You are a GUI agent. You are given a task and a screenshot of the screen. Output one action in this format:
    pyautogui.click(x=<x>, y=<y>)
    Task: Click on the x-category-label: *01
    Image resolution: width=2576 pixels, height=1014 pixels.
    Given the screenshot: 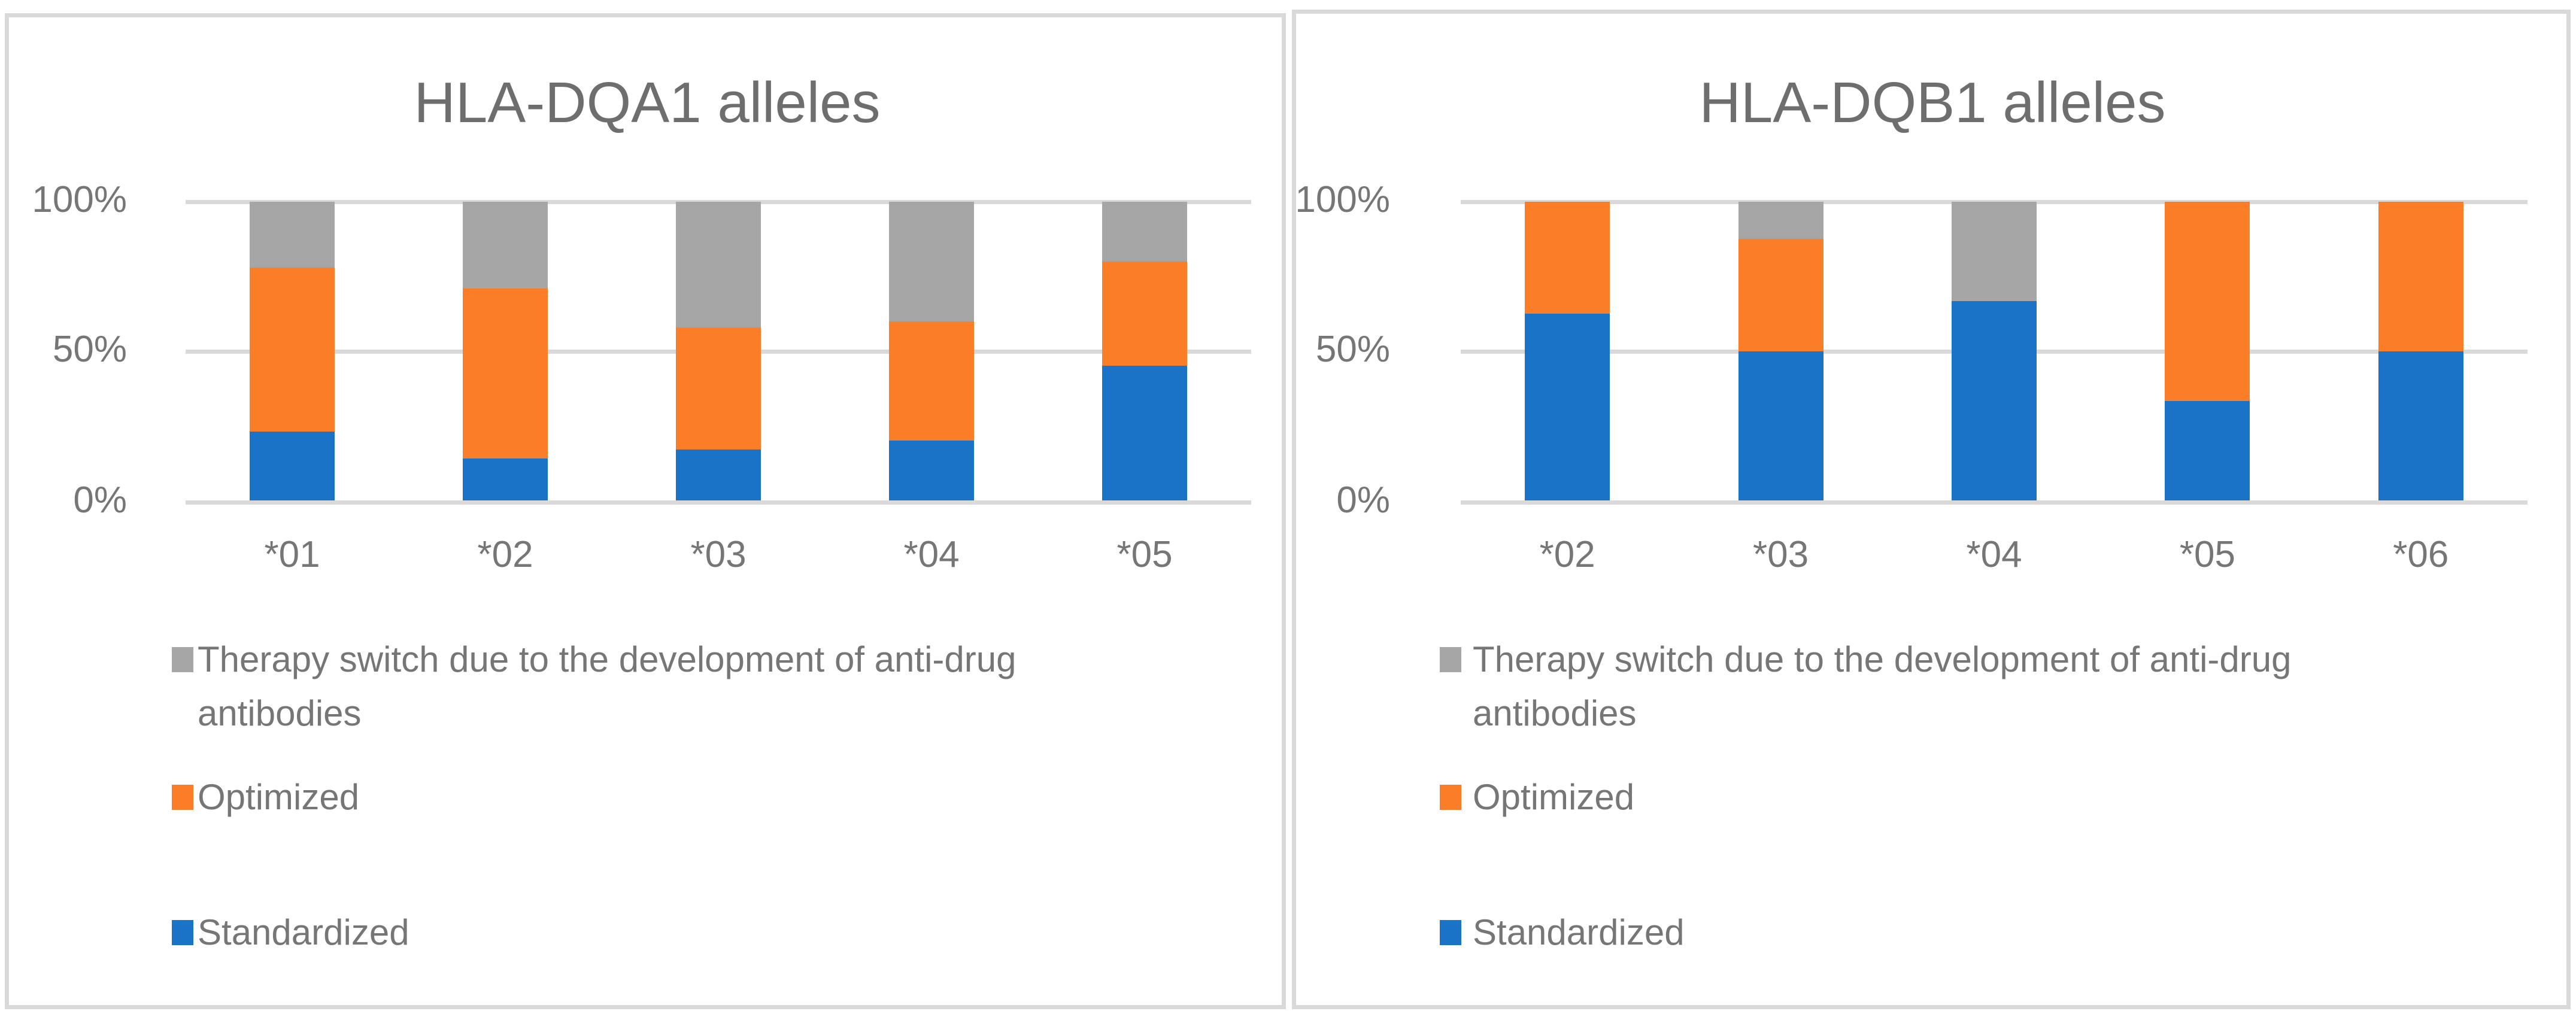 What is the action you would take?
    pyautogui.click(x=292, y=554)
    